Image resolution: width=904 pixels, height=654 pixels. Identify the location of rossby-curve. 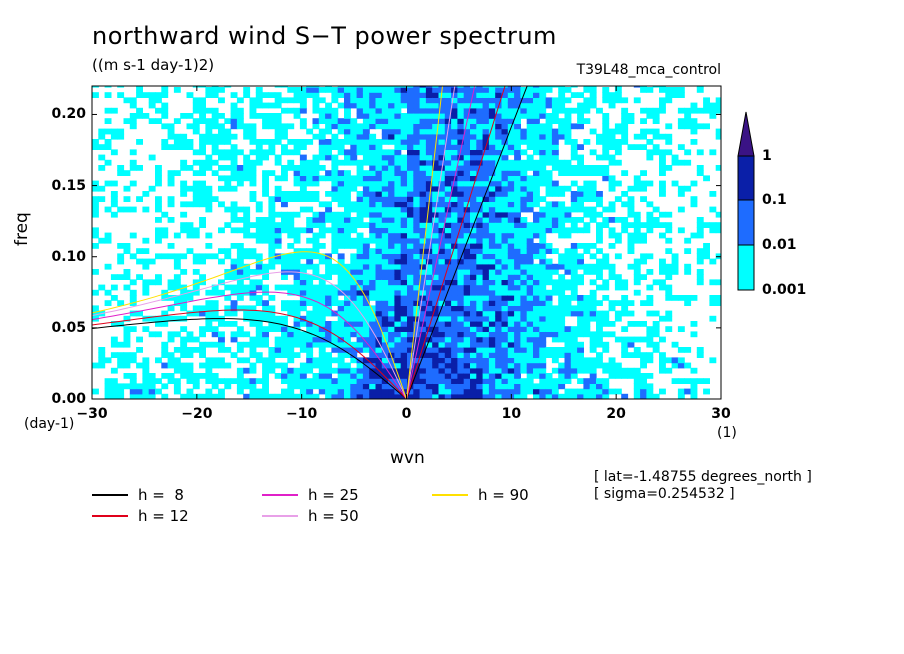
(249, 335).